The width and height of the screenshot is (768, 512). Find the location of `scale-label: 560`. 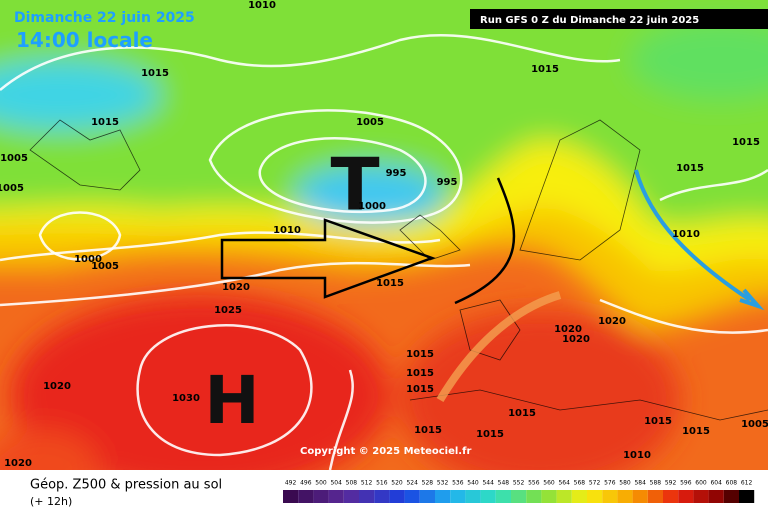

scale-label: 560 is located at coordinates (549, 483).